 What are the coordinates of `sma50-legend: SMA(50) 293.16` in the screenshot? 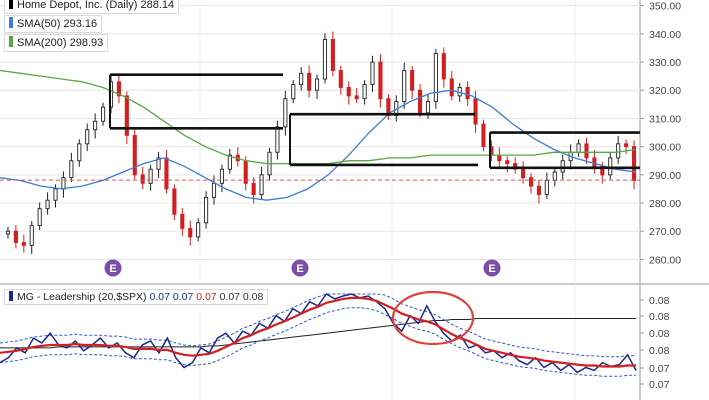 It's located at (53, 24).